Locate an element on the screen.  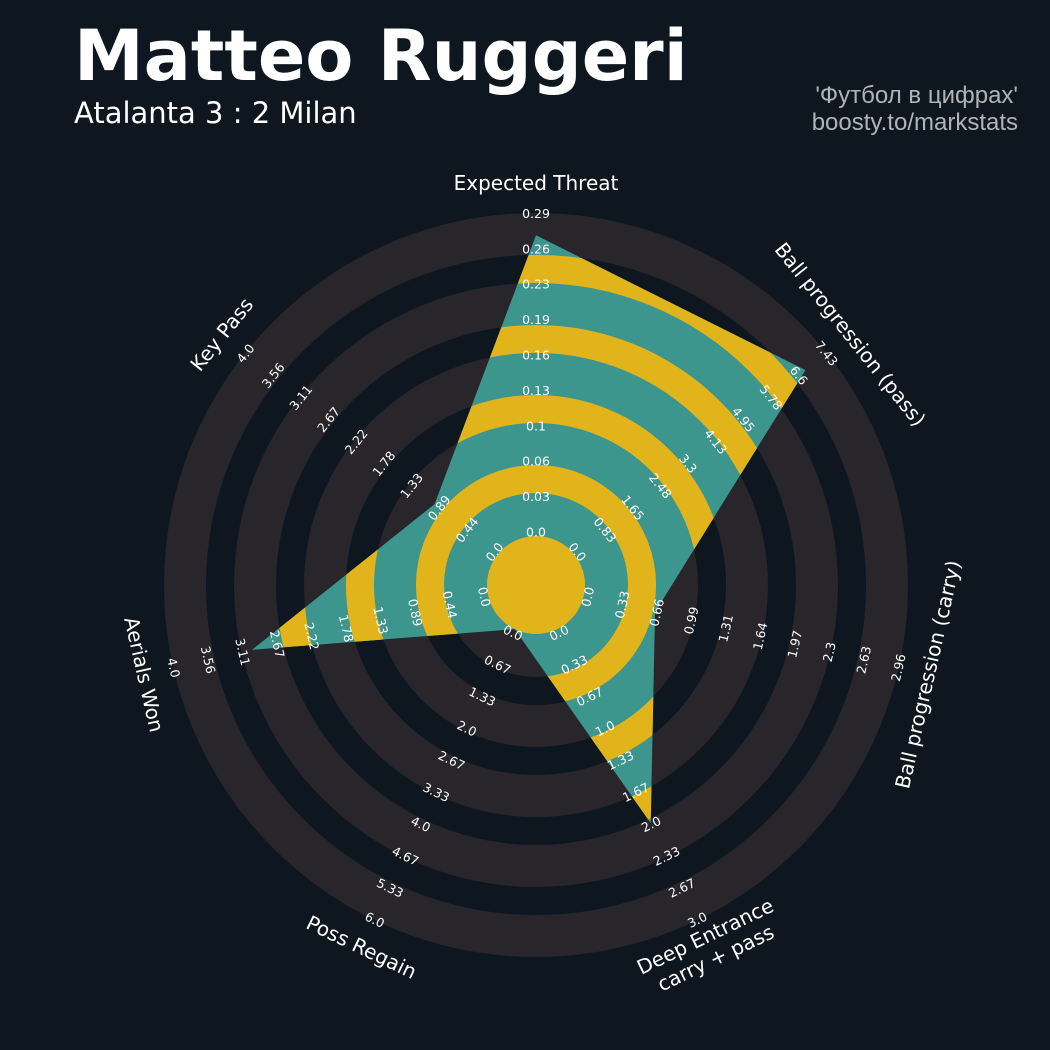
tick-label: 2.96 is located at coordinates (898, 667).